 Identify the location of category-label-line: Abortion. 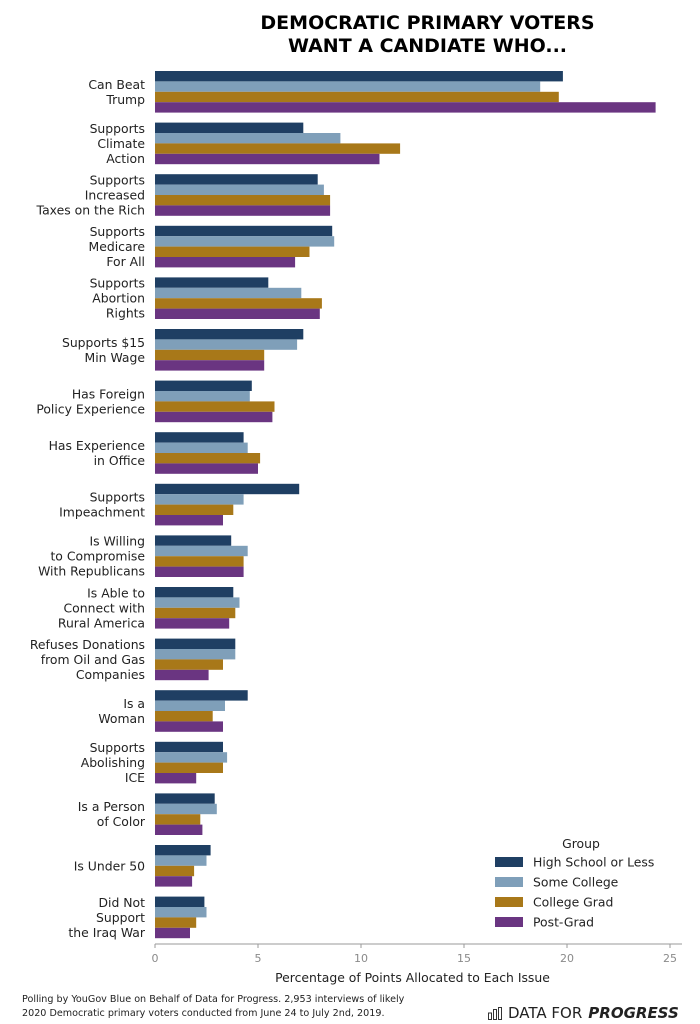
(118, 298).